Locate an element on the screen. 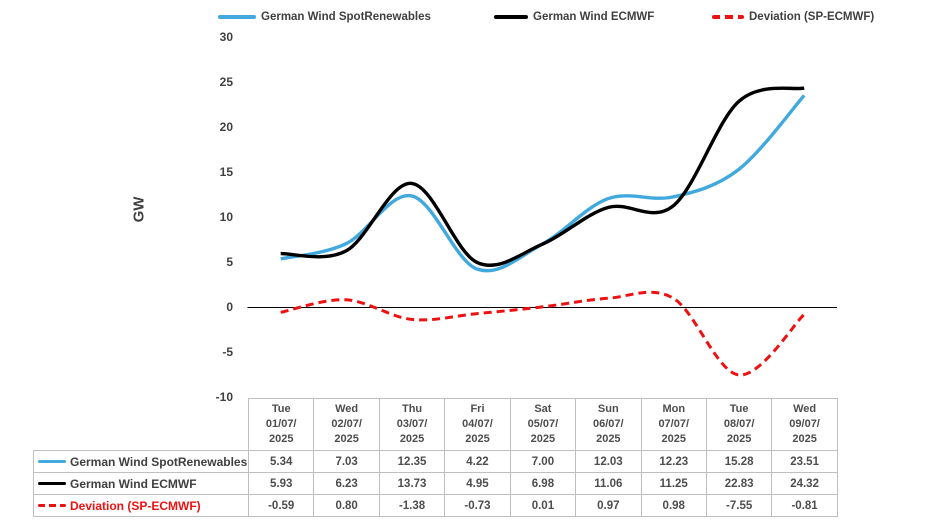 The image size is (930, 525). series-name: German Wind SpotRenewables is located at coordinates (159, 461).